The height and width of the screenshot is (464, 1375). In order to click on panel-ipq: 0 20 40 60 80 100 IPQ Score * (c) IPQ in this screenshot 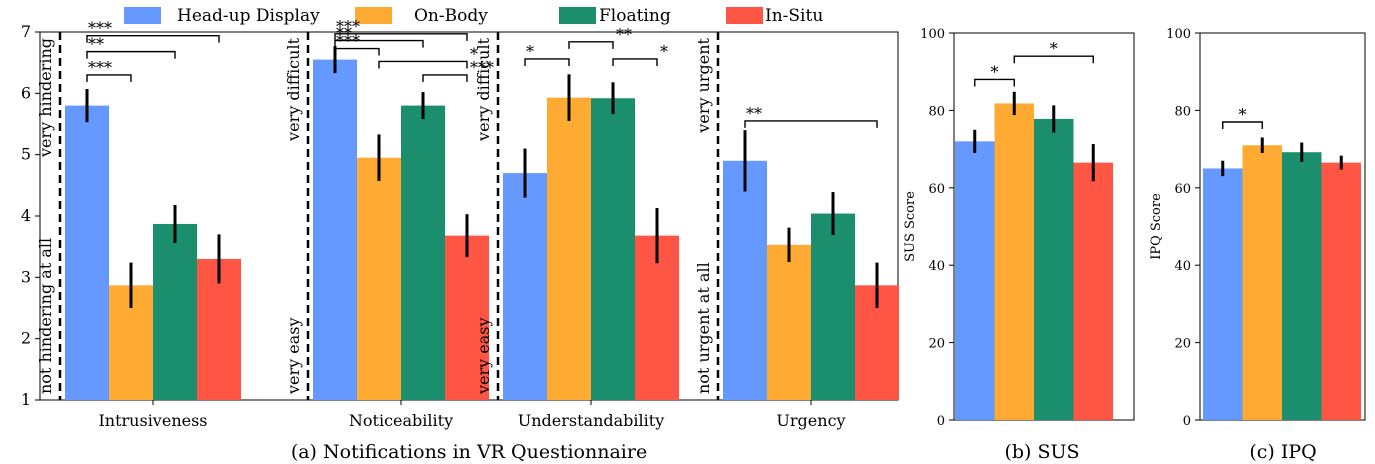, I will do `click(1257, 245)`.